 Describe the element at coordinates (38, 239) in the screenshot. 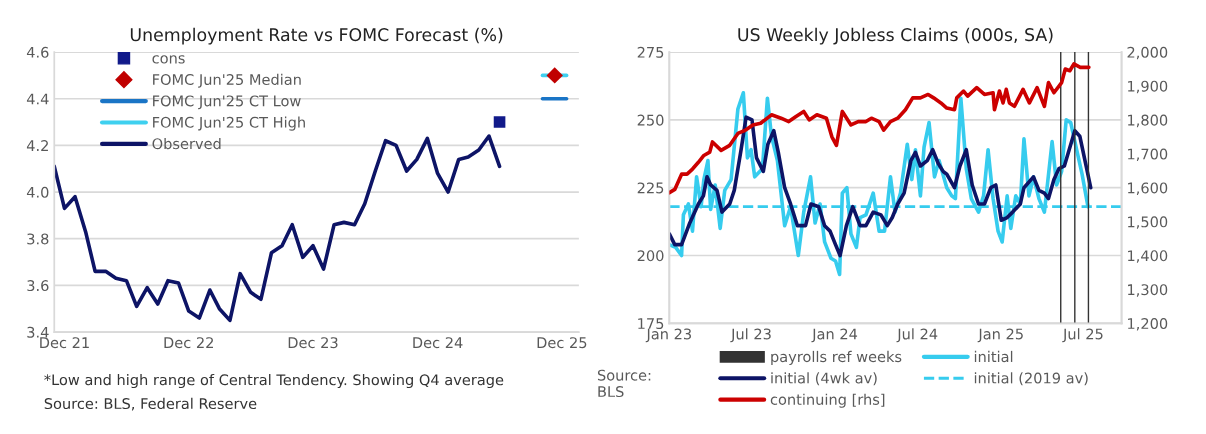

I see `y-tick-label: 3.8` at that location.